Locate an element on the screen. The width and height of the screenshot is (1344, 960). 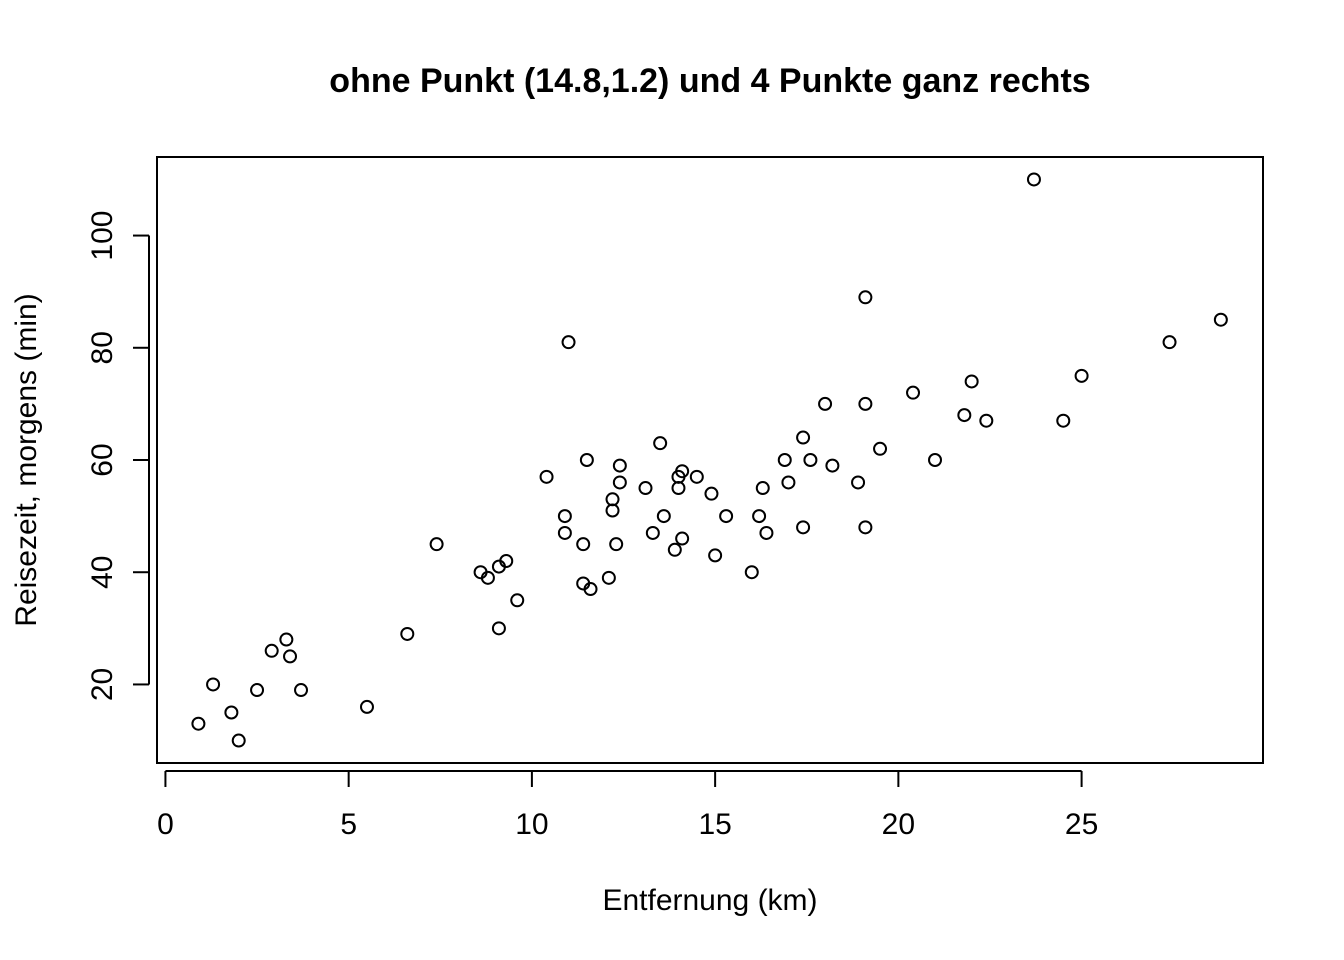
x-axis-label: Entfernung (km) is located at coordinates (709, 900).